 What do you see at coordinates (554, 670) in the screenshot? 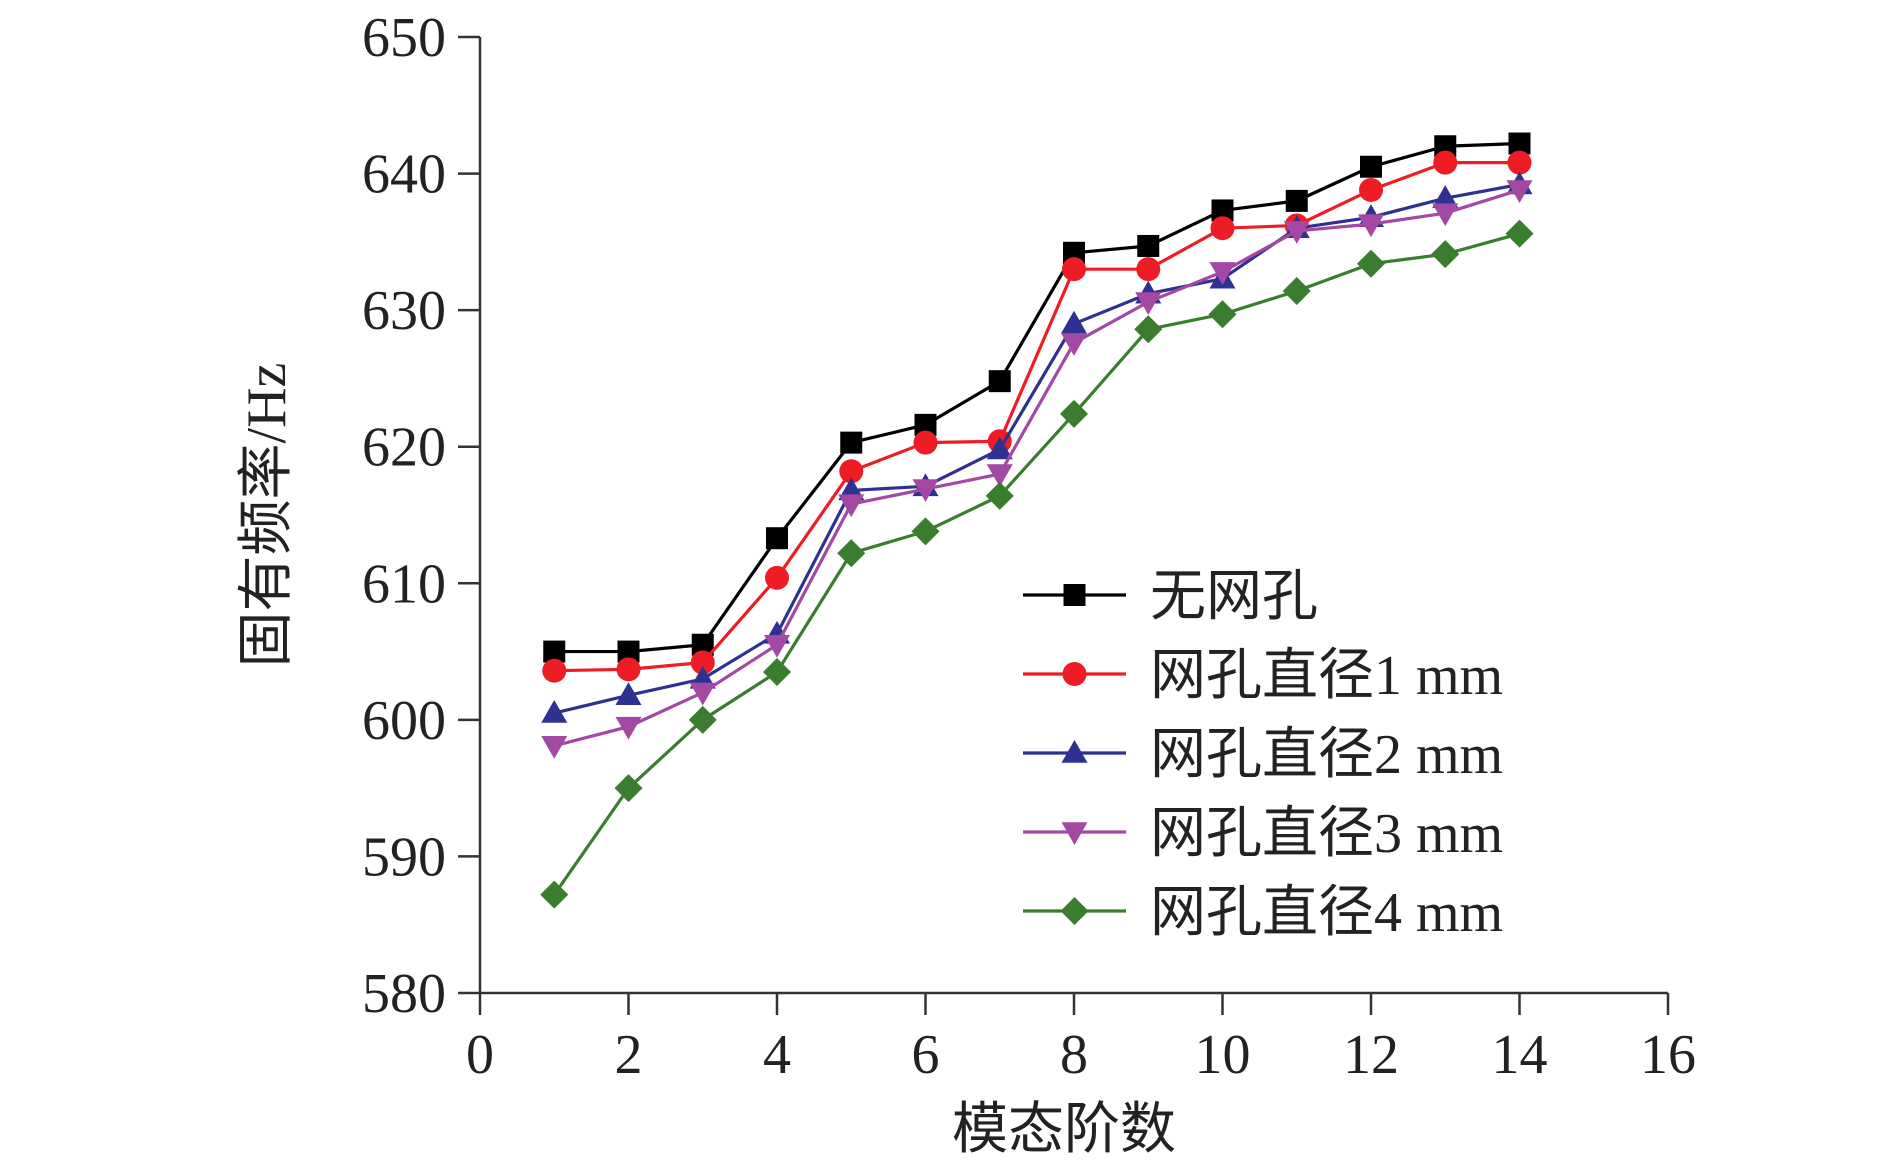
I see `series-网孔直径1-mm-point-1` at bounding box center [554, 670].